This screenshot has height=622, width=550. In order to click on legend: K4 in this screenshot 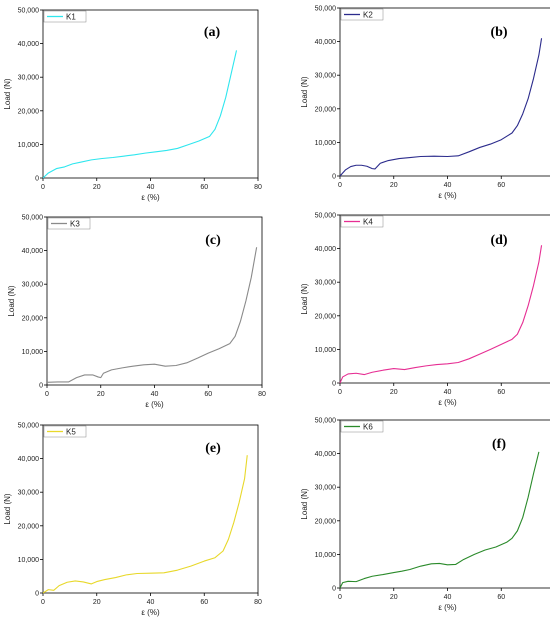, I will do `click(362, 221)`.